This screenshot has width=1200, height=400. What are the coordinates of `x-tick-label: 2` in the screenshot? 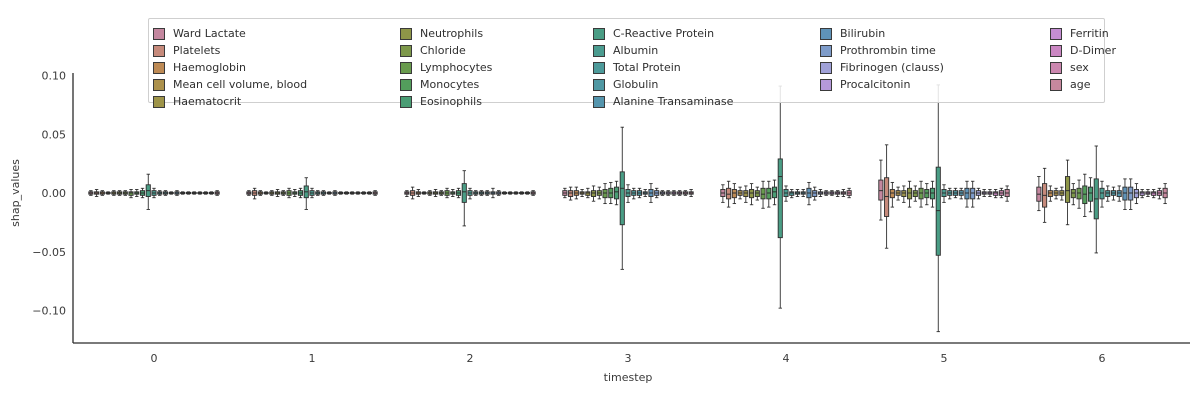 It's located at (470, 358).